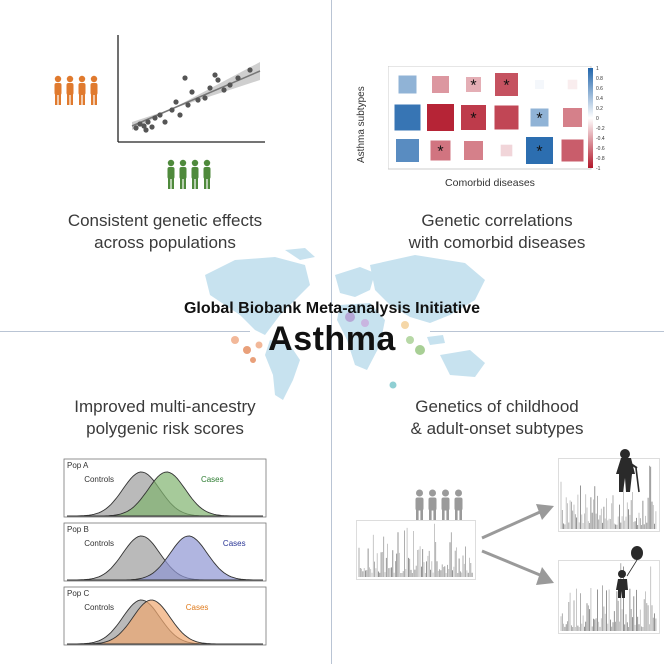  I want to click on world-map, so click(345, 324).